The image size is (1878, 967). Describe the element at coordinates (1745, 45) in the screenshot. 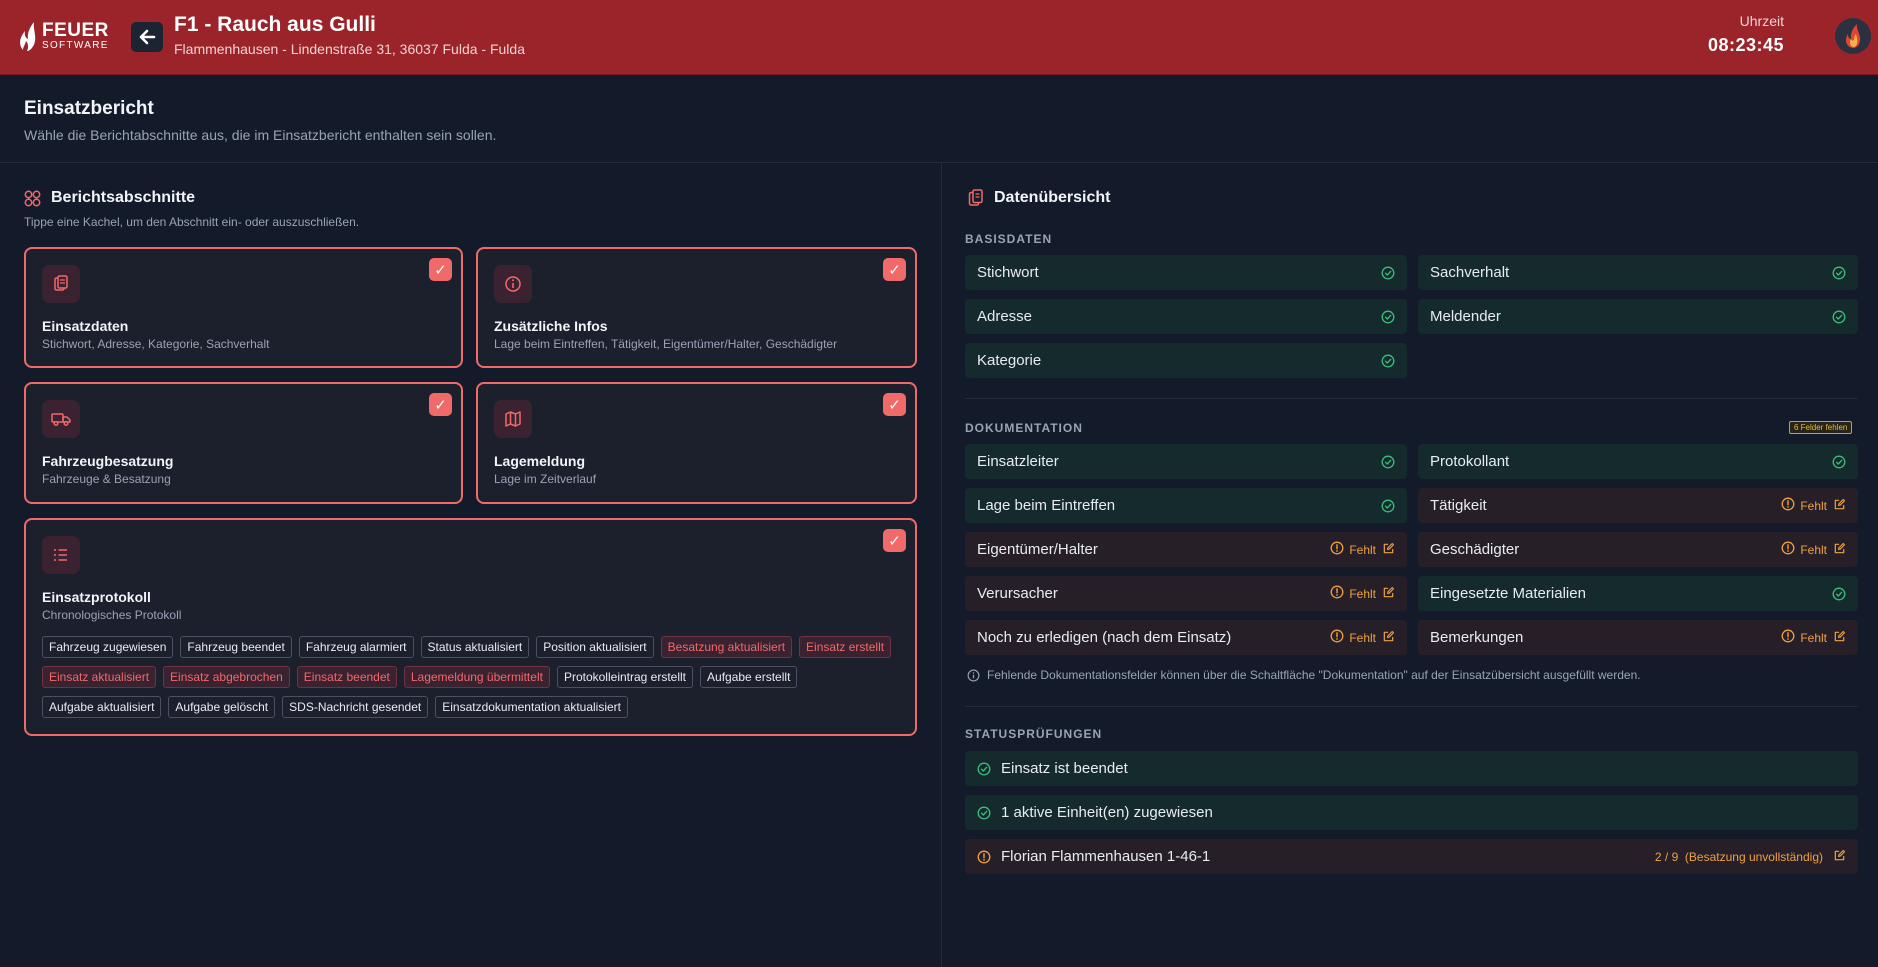

I see `clock-time: 08:23:45` at that location.